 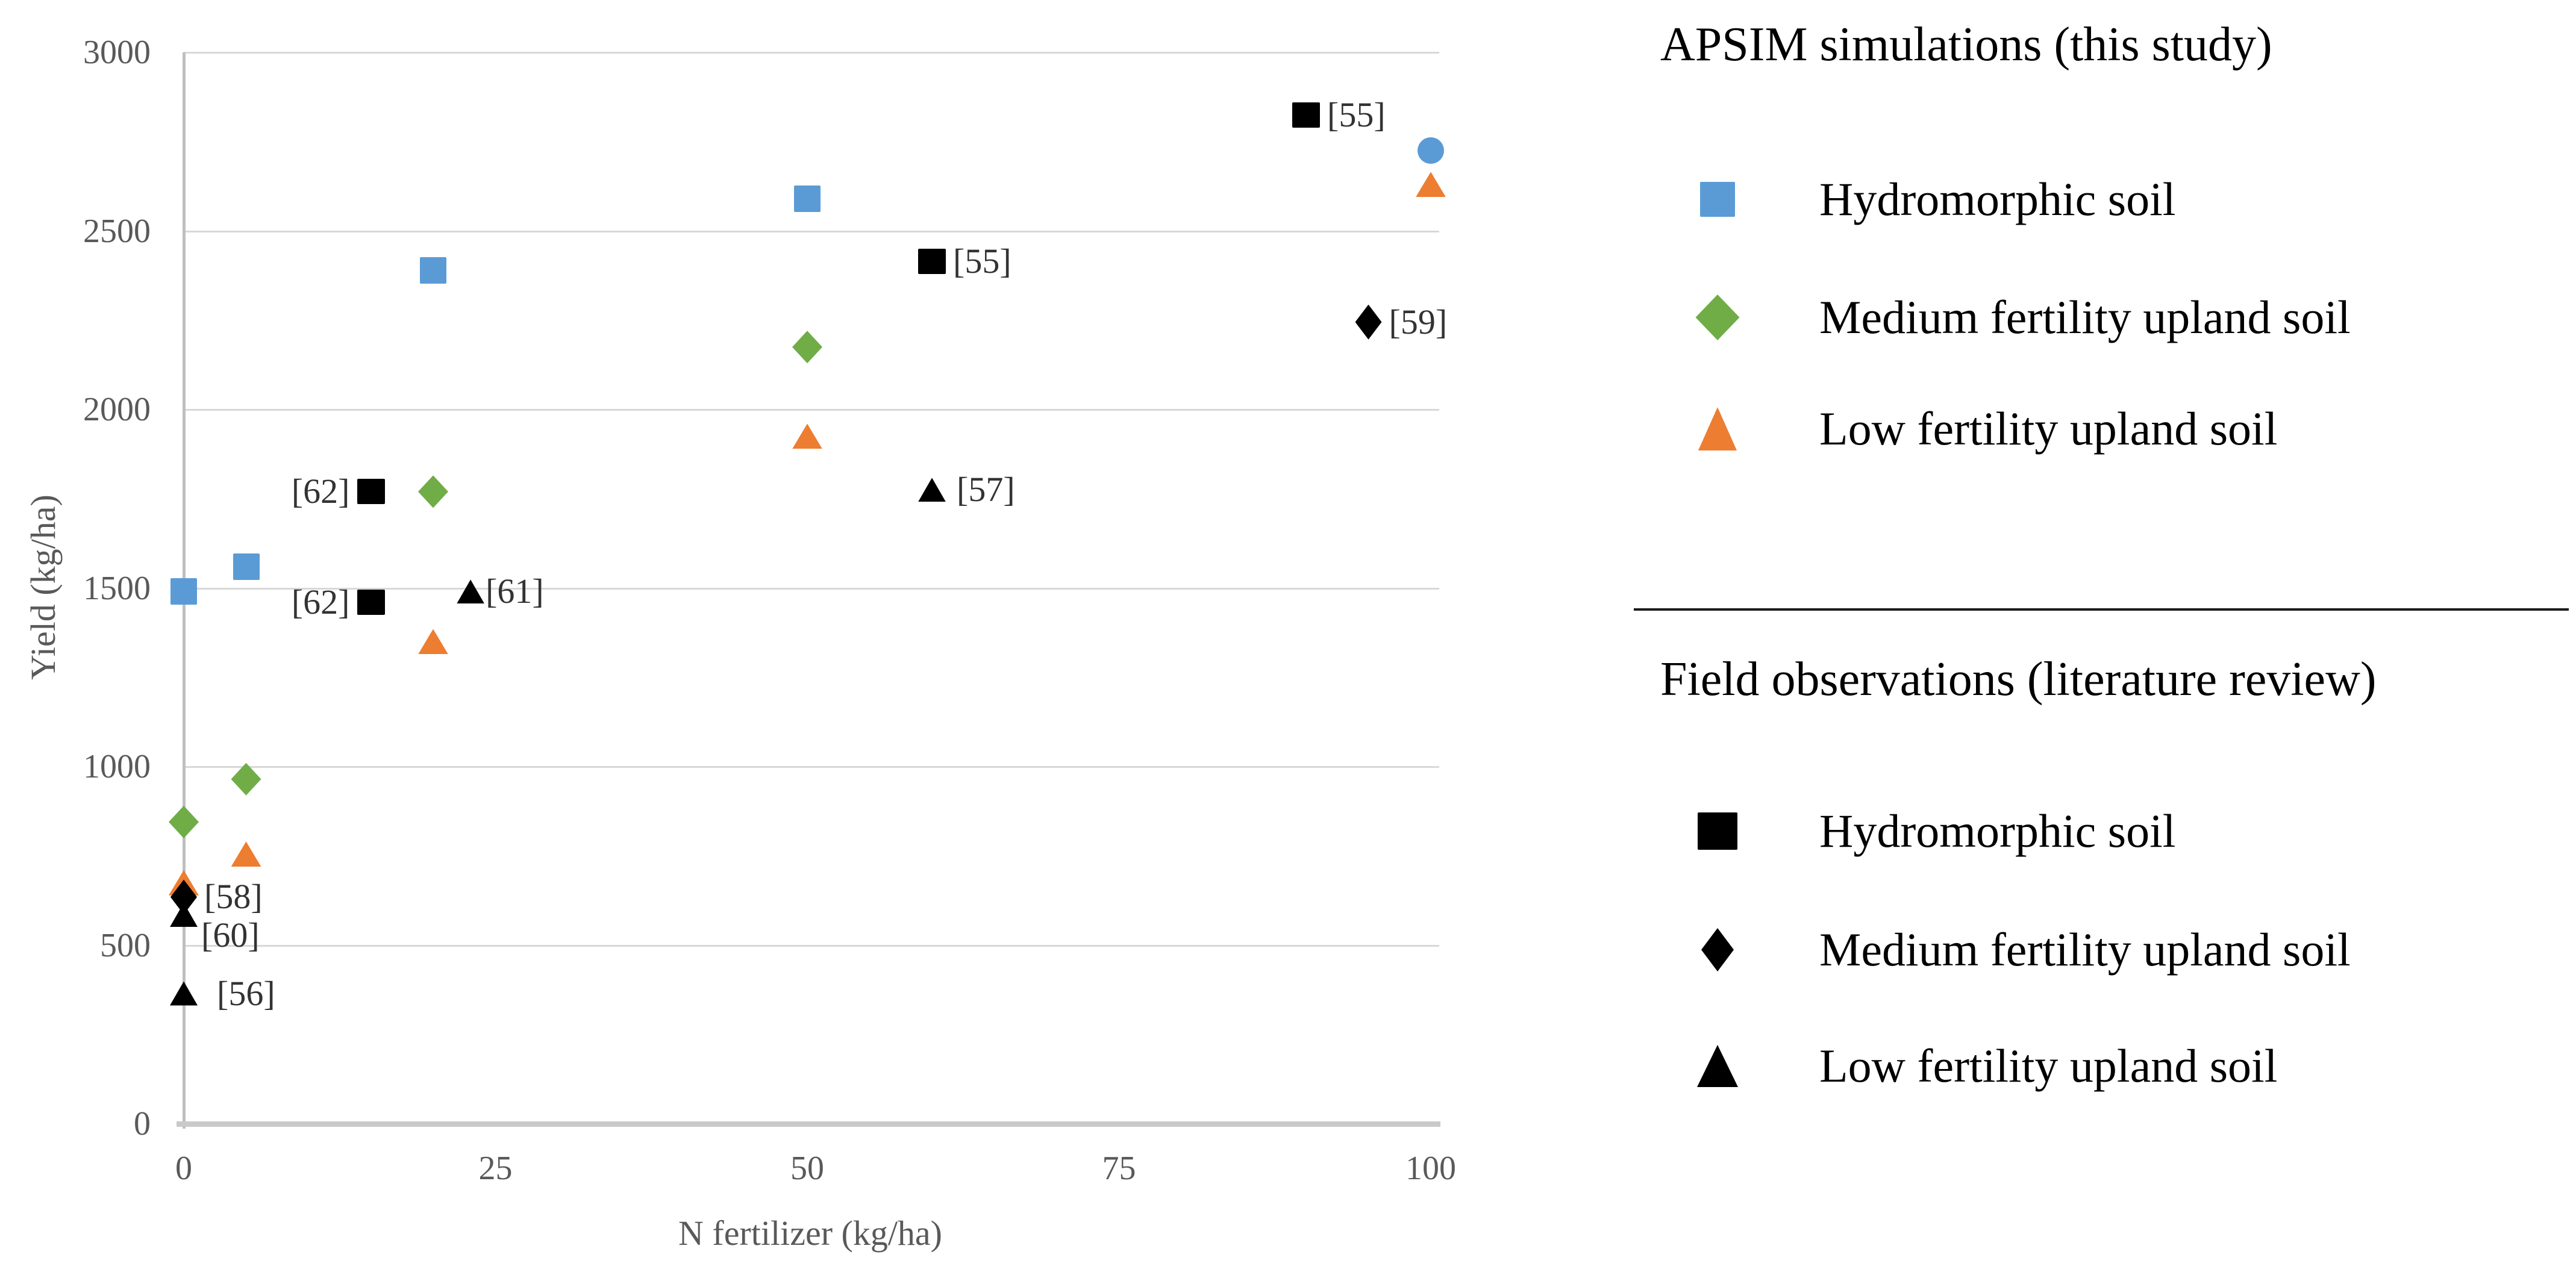 I want to click on point-ref-label-61: [61], so click(x=515, y=591).